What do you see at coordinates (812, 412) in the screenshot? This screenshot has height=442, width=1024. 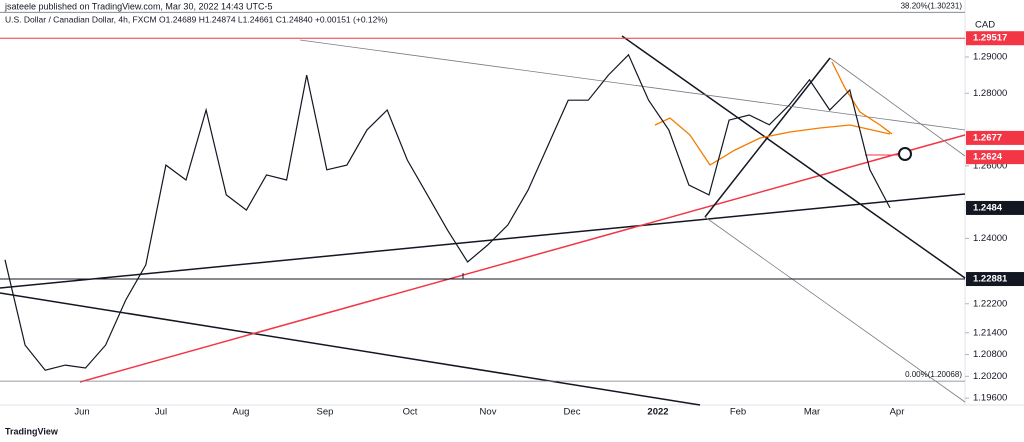 I see `x-tick-label: Mar` at bounding box center [812, 412].